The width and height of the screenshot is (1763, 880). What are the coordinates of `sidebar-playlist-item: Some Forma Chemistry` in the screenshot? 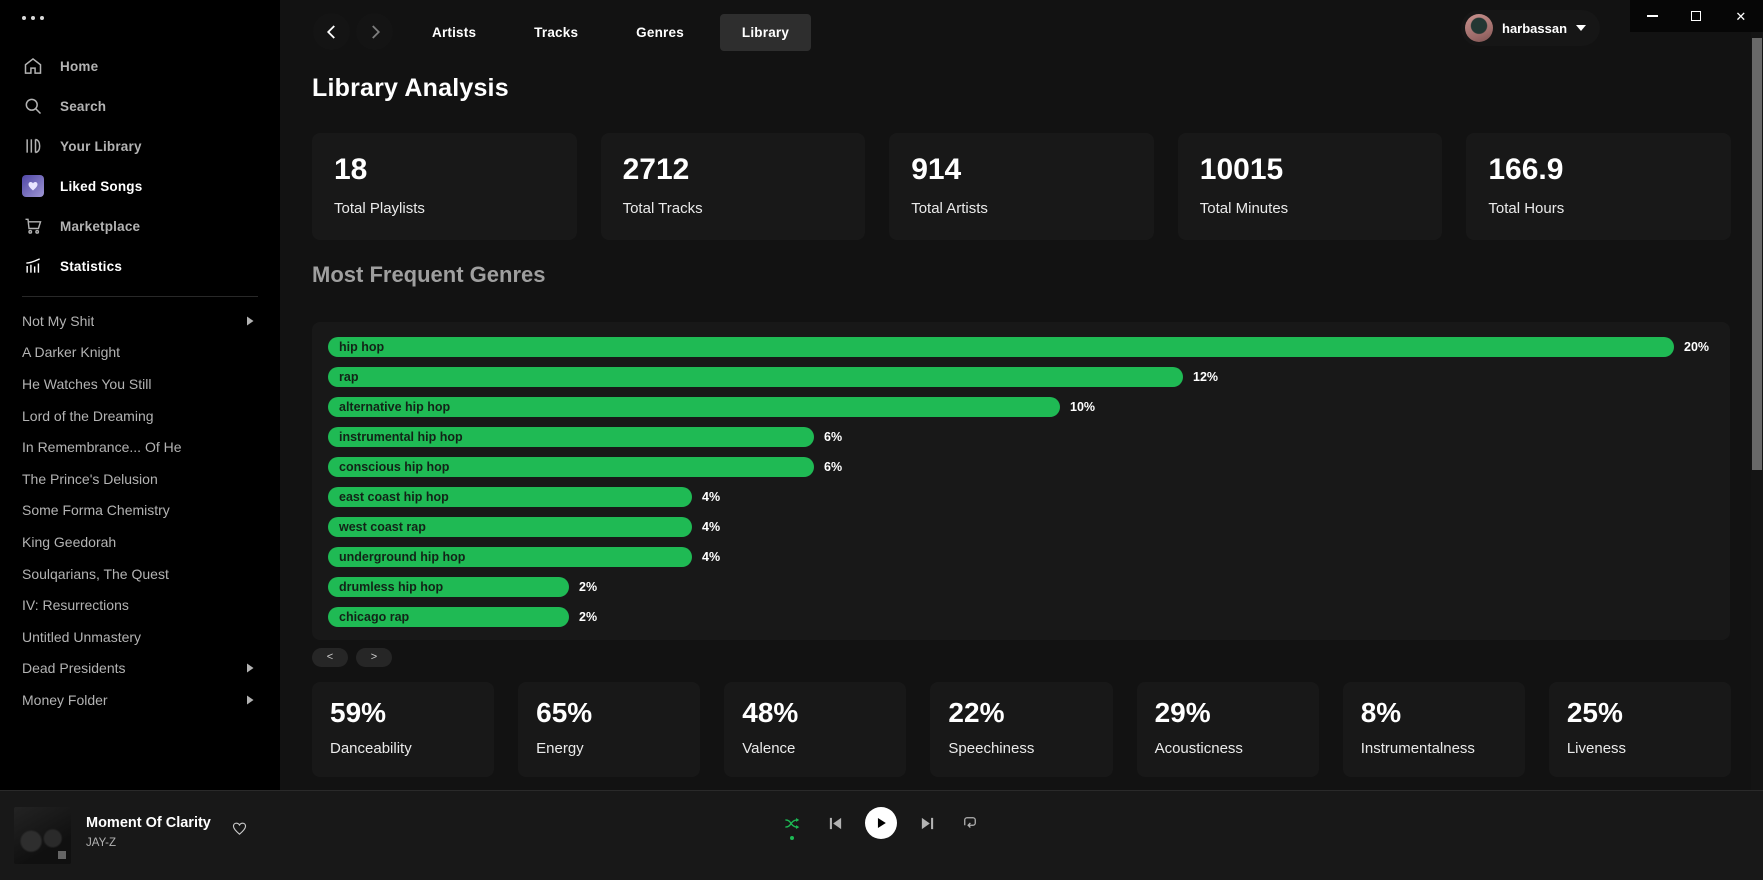 It's located at (140, 511).